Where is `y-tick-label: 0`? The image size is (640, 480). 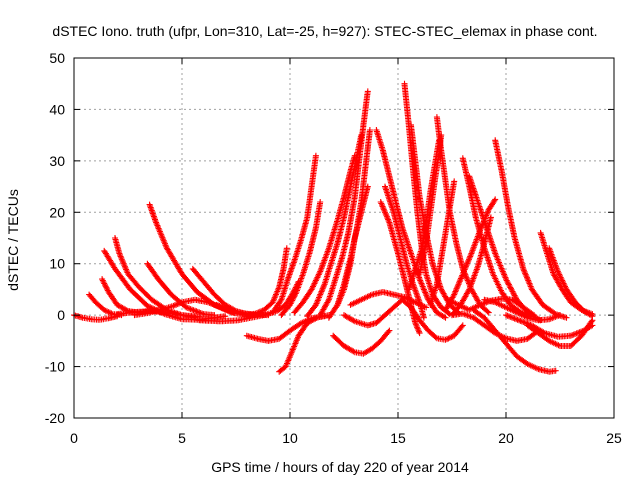
y-tick-label: 0 is located at coordinates (61, 315).